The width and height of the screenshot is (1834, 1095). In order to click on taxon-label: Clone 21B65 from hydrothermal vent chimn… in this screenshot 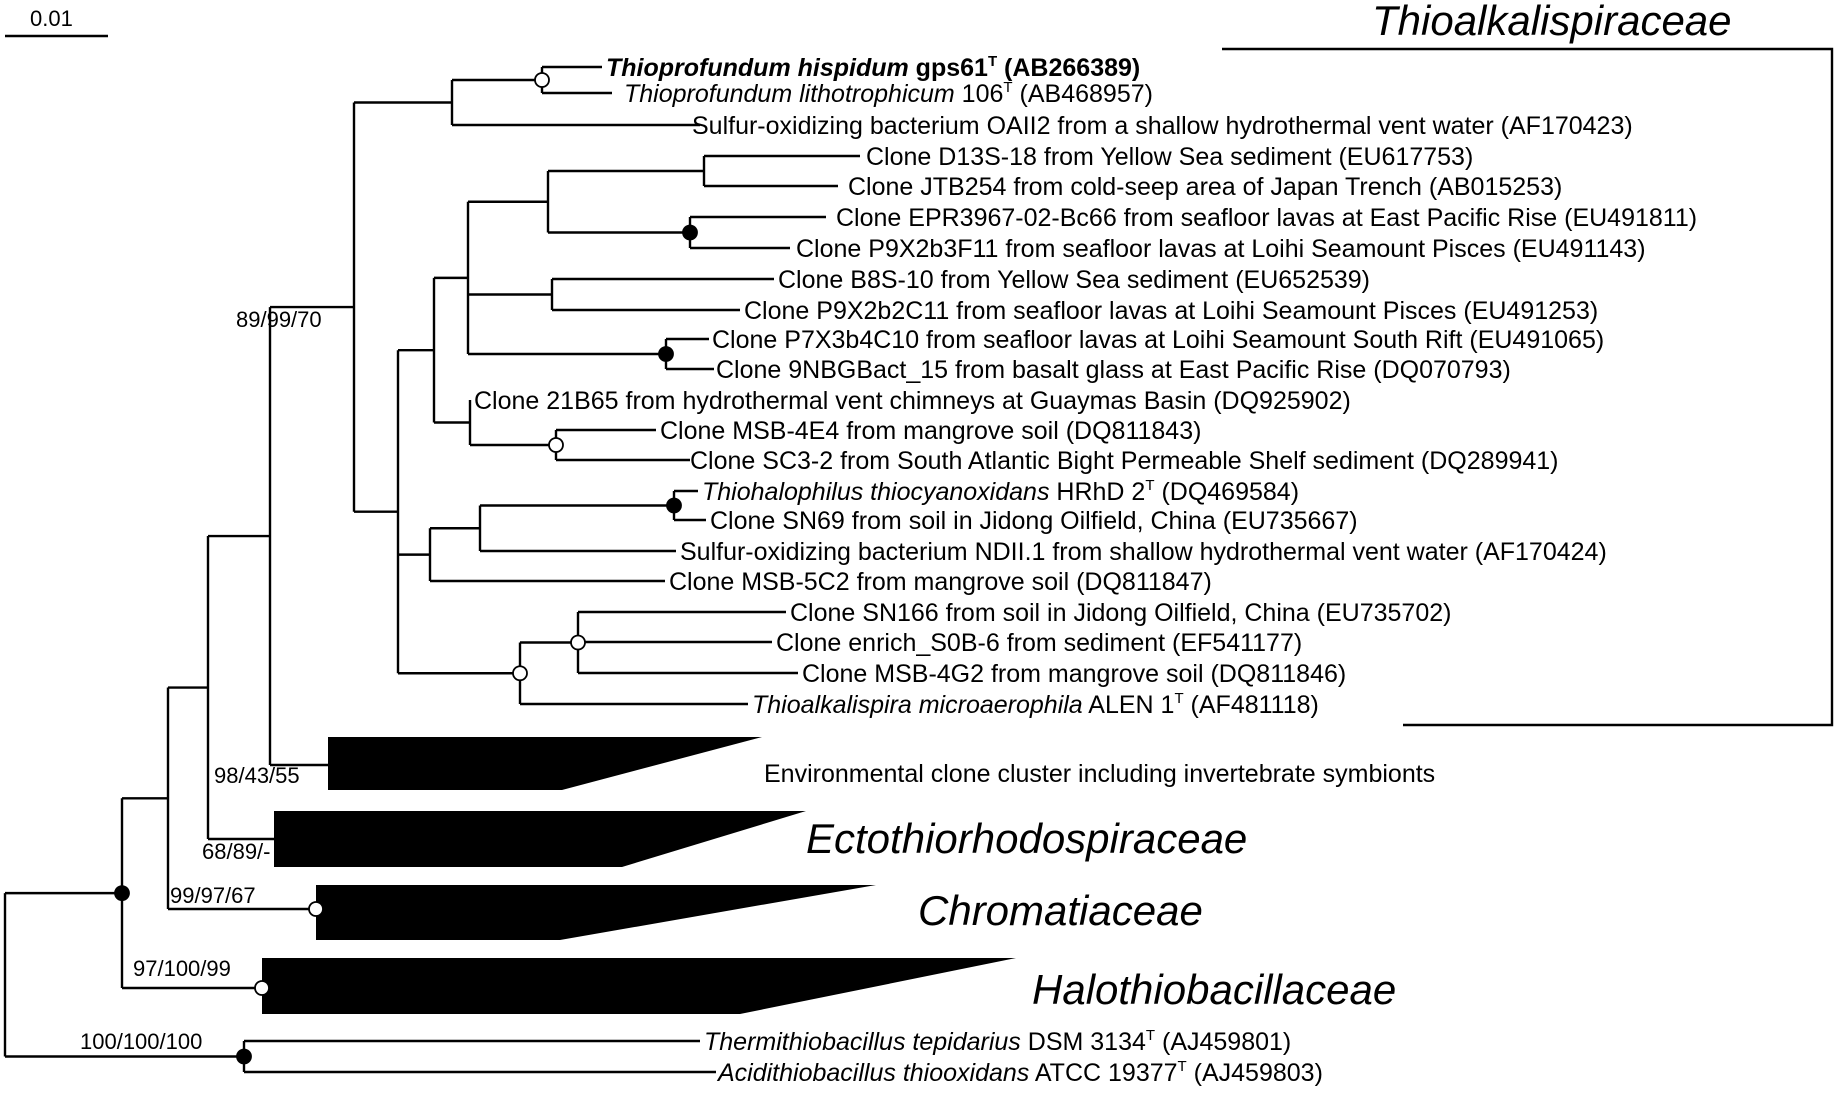, I will do `click(912, 401)`.